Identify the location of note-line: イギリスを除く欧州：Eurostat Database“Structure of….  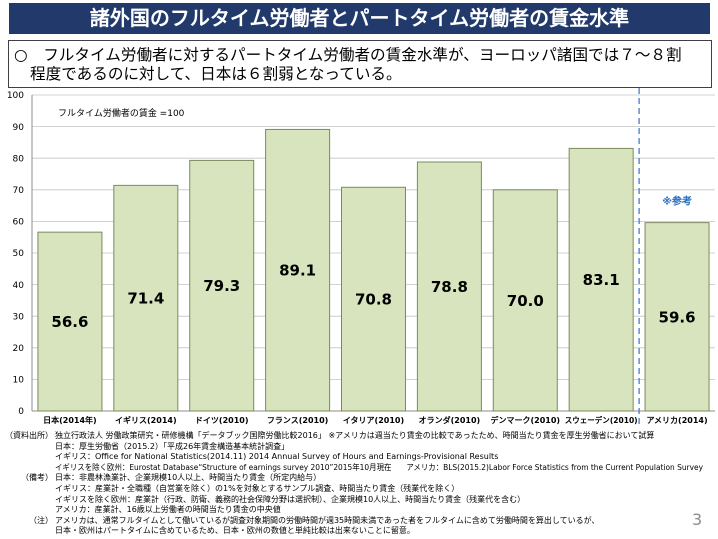
(379, 467).